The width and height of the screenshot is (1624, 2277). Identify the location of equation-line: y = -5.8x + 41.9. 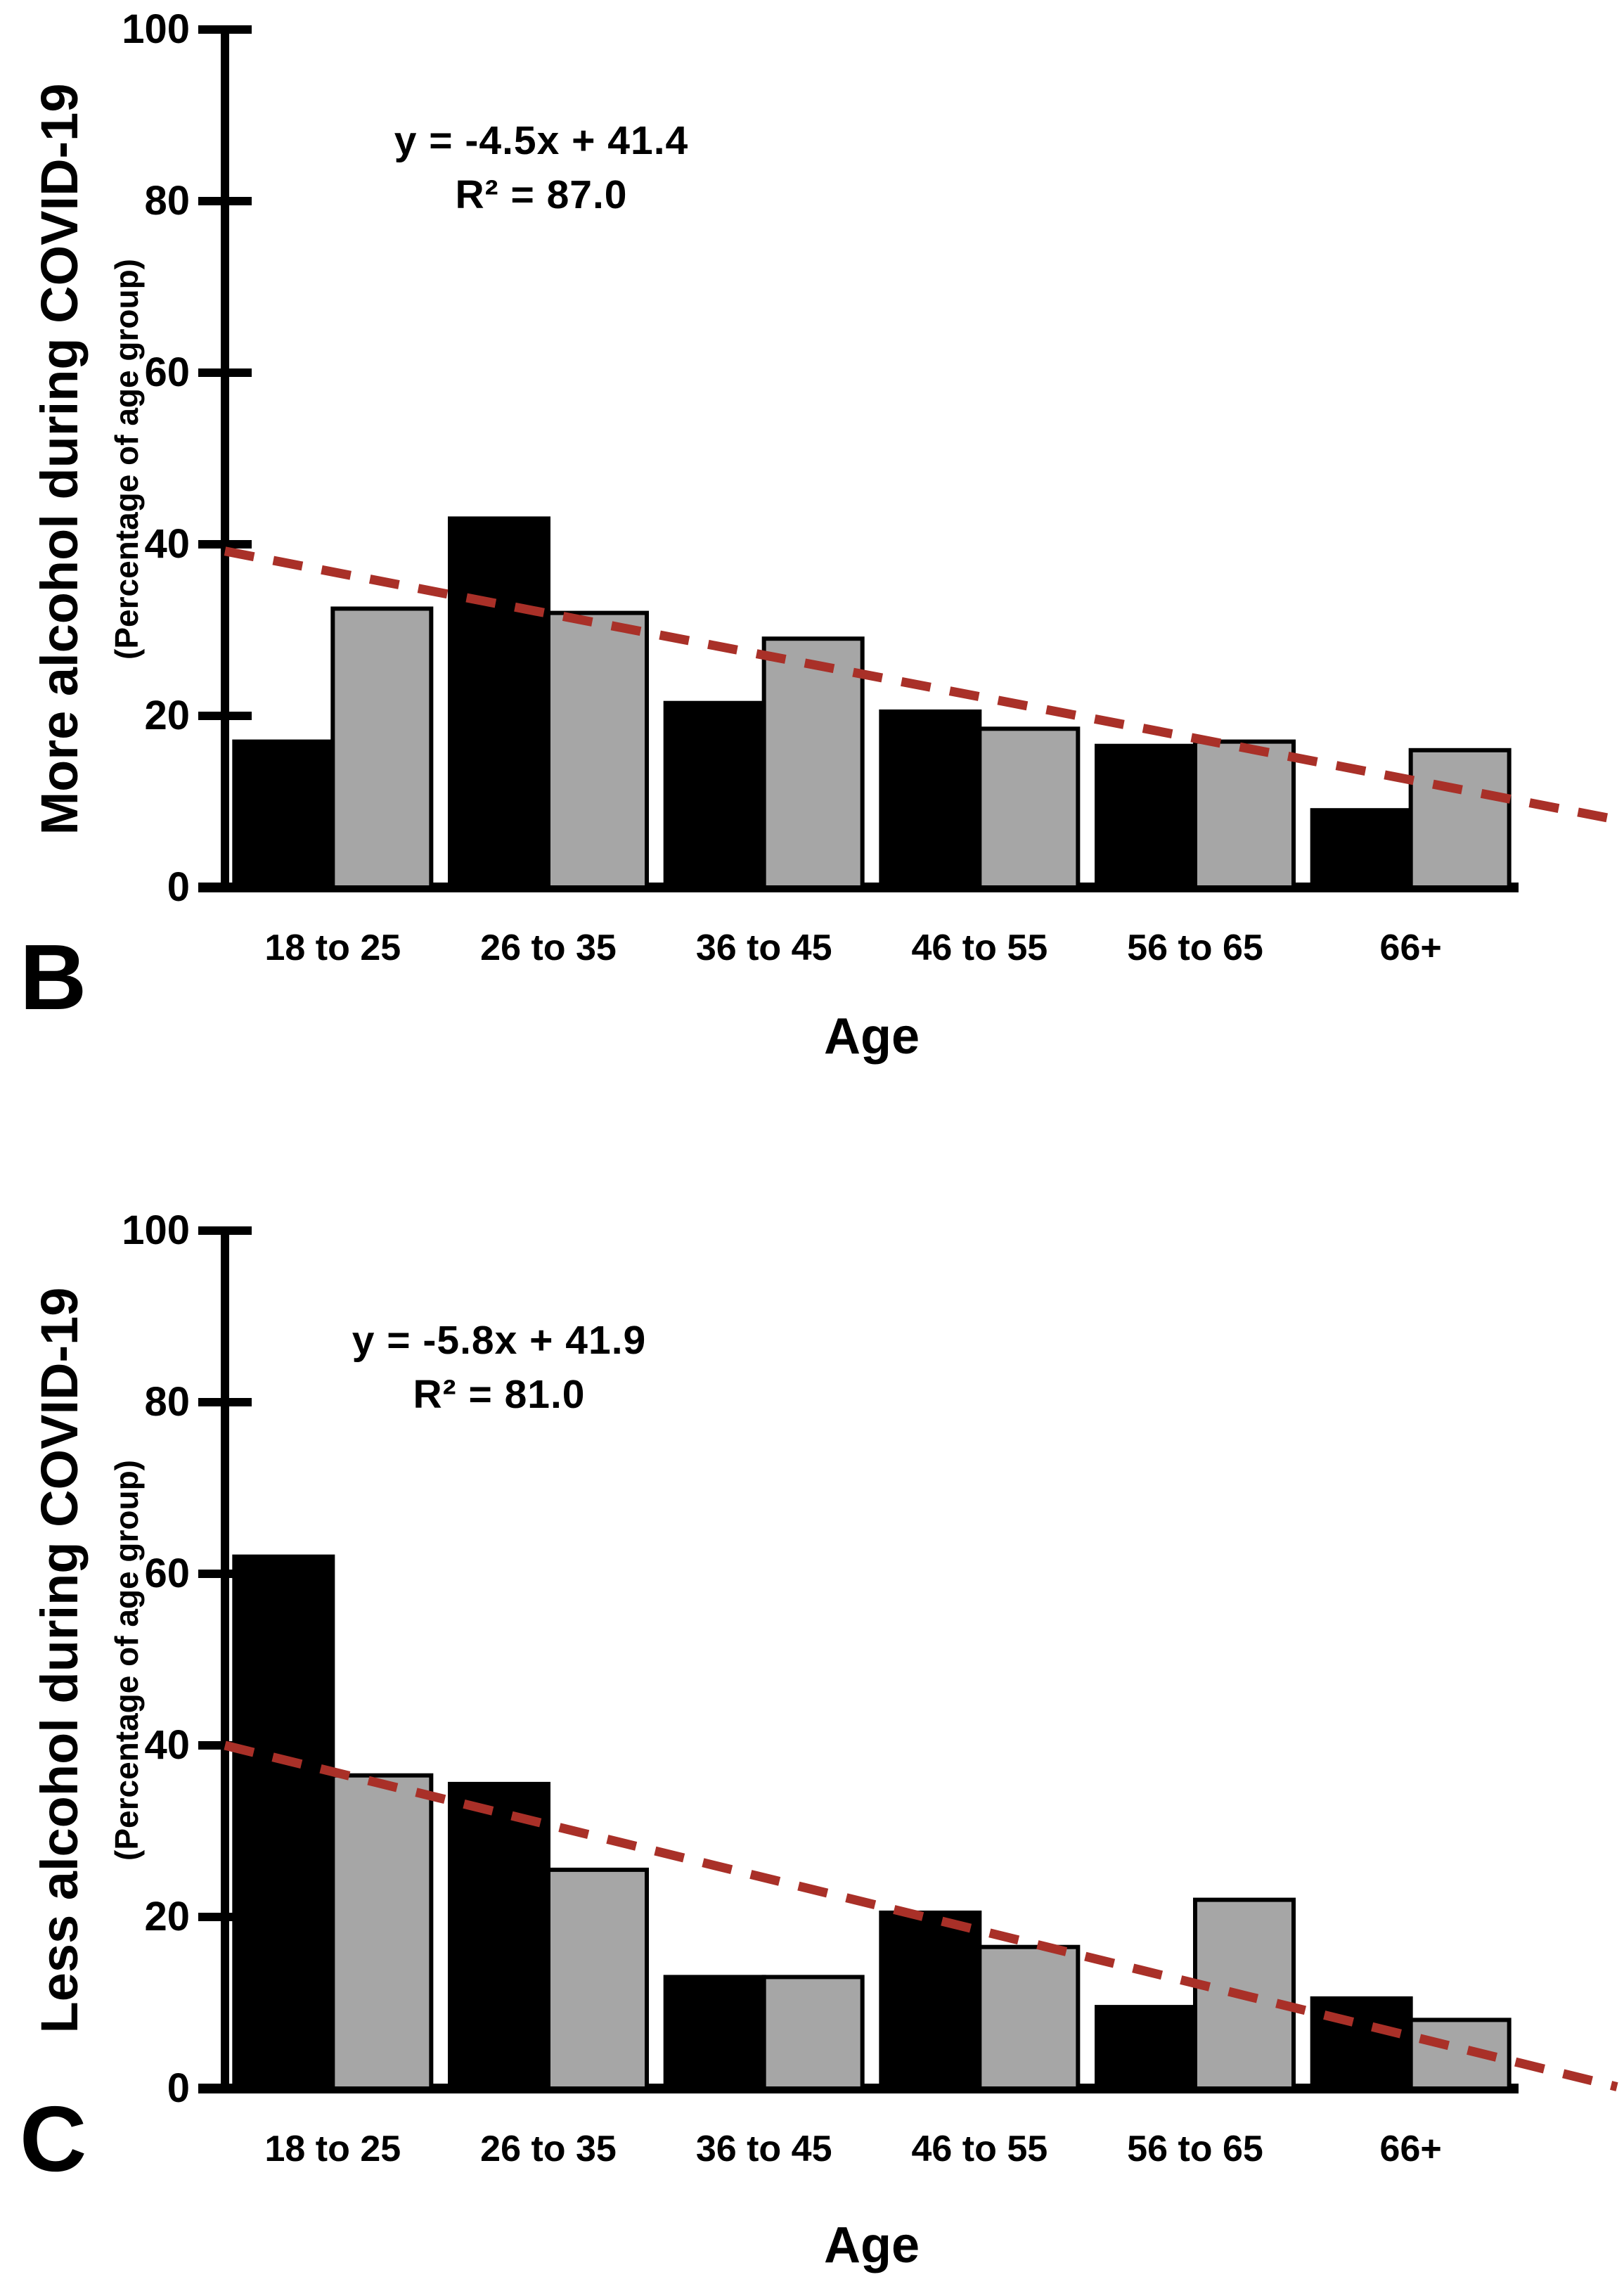
(499, 1340).